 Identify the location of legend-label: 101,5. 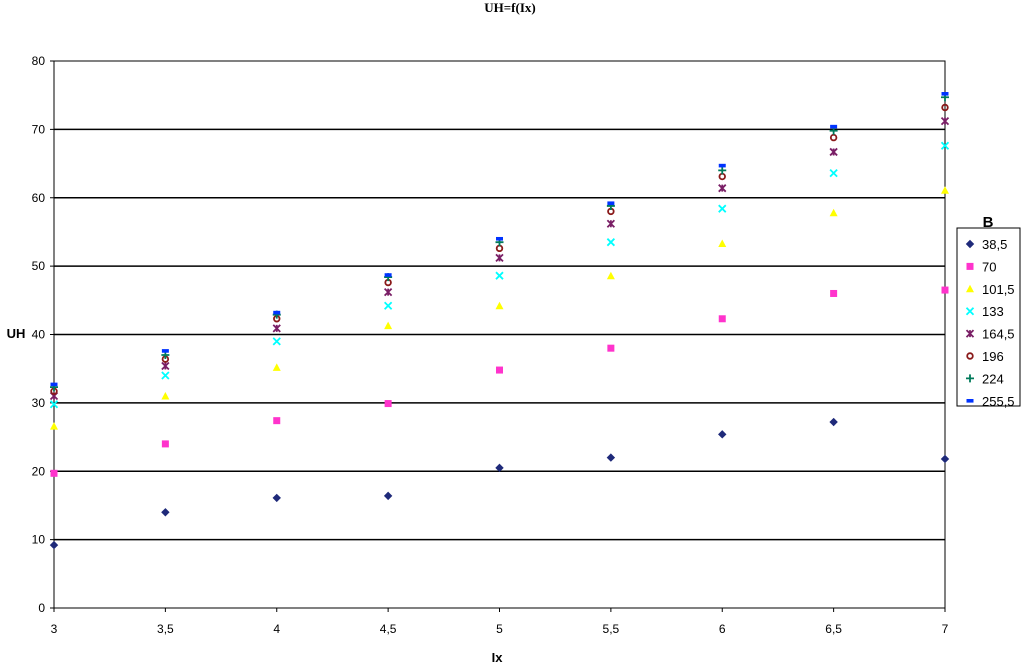
(998, 289).